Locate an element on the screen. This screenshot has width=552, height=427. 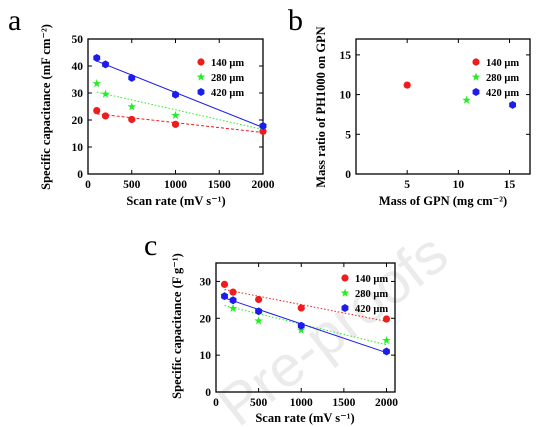
x-tick-label: 15 is located at coordinates (510, 185).